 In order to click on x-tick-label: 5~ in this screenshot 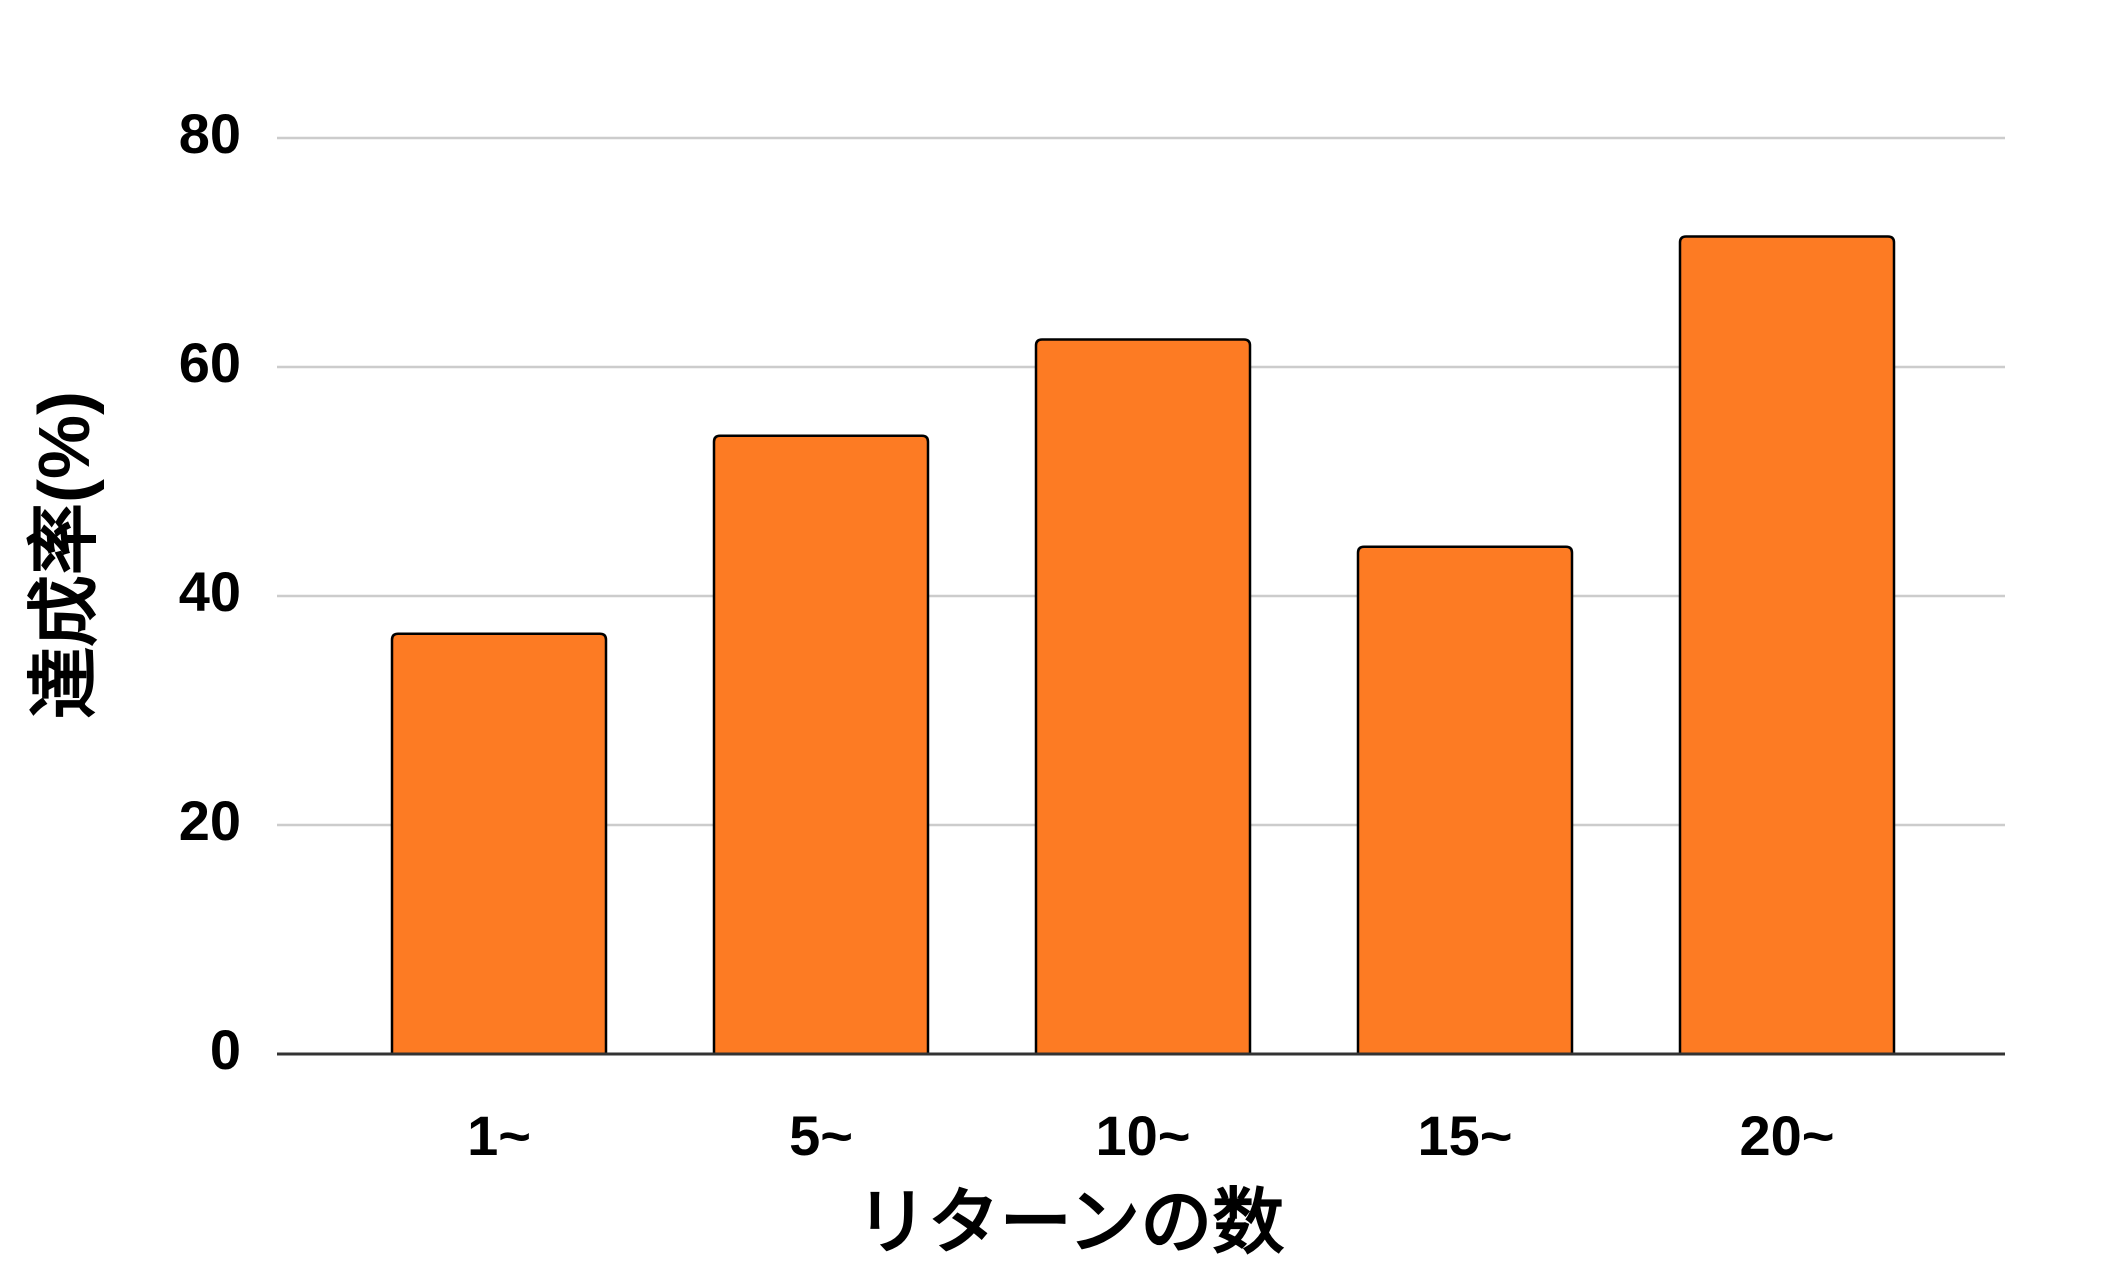, I will do `click(821, 1135)`.